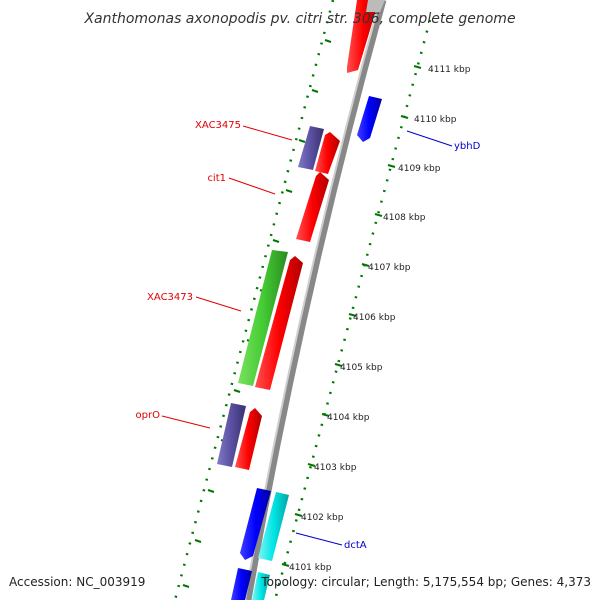 Image resolution: width=600 pixels, height=600 pixels. I want to click on tick-label-4111: 4111 kbp, so click(449, 70).